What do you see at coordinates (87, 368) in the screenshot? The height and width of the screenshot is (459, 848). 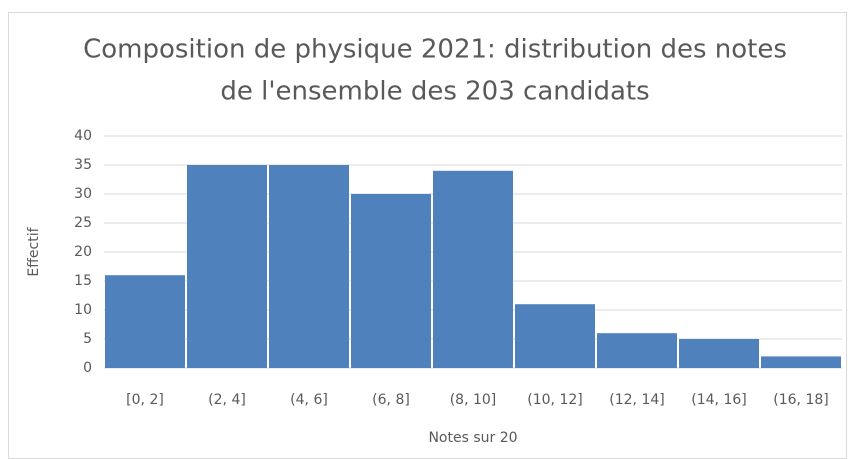 I see `y-tick-label: 0` at bounding box center [87, 368].